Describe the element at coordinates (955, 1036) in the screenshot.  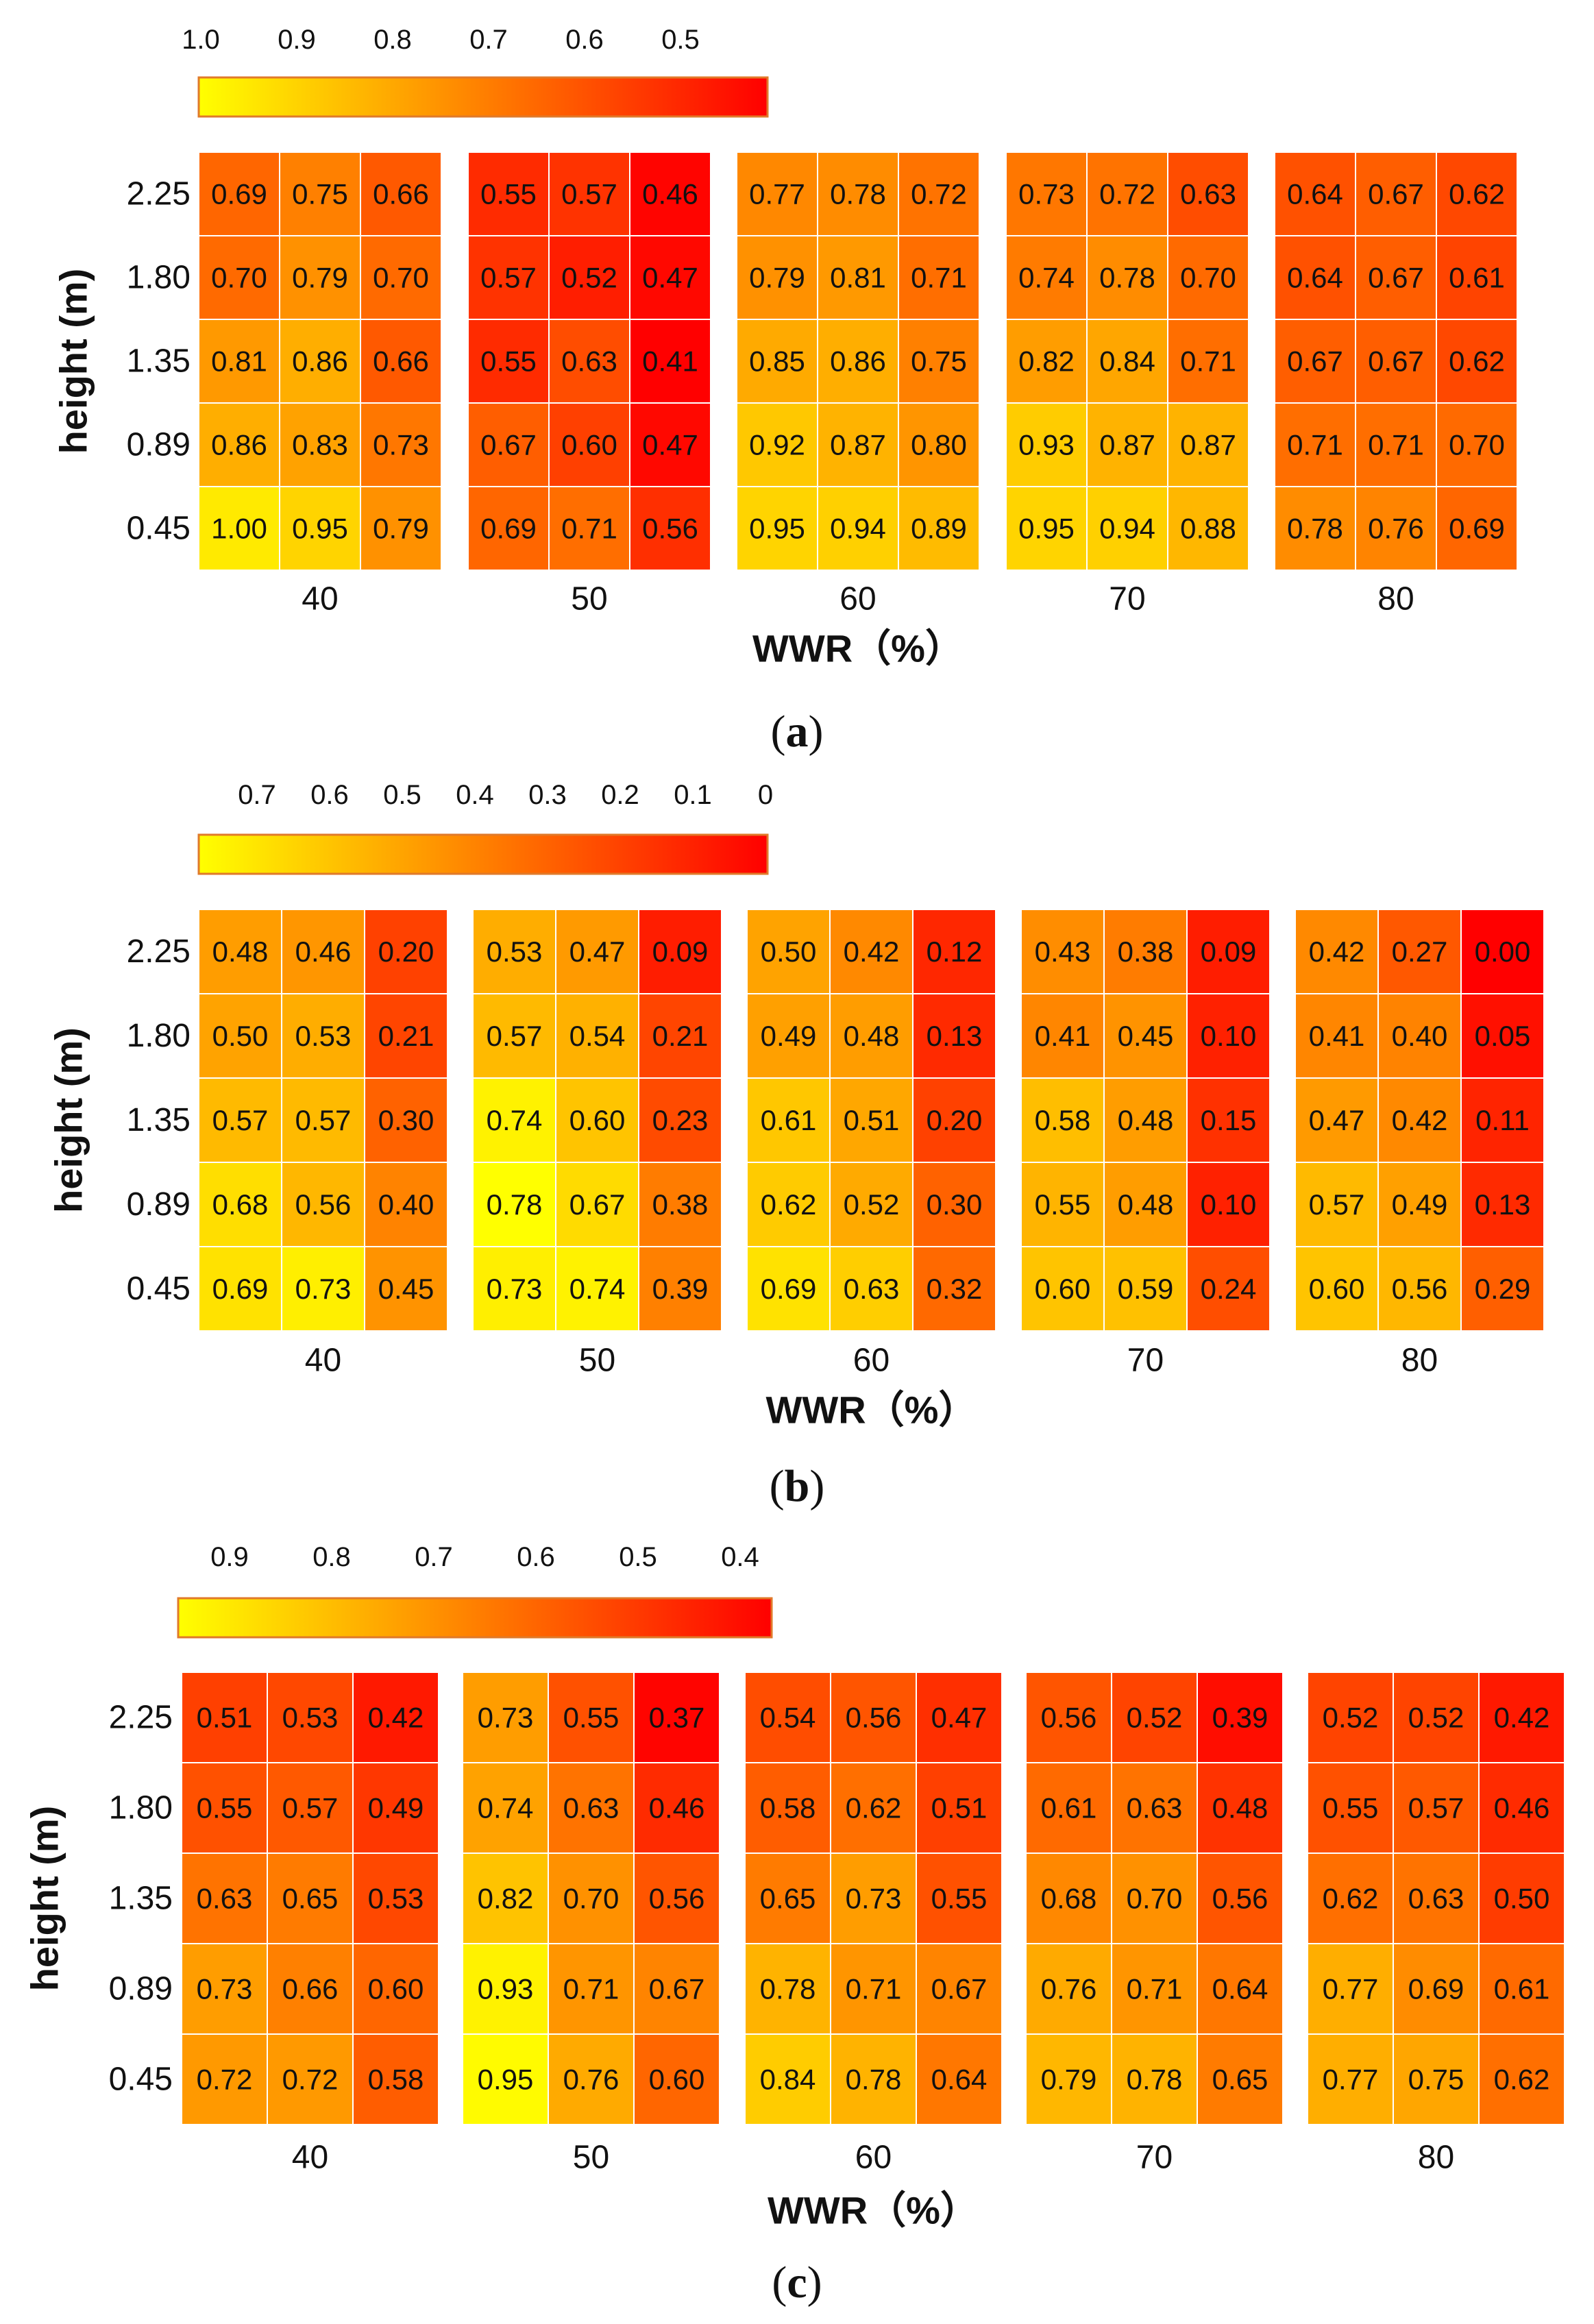
I see `cell-value-label: 0.13` at that location.